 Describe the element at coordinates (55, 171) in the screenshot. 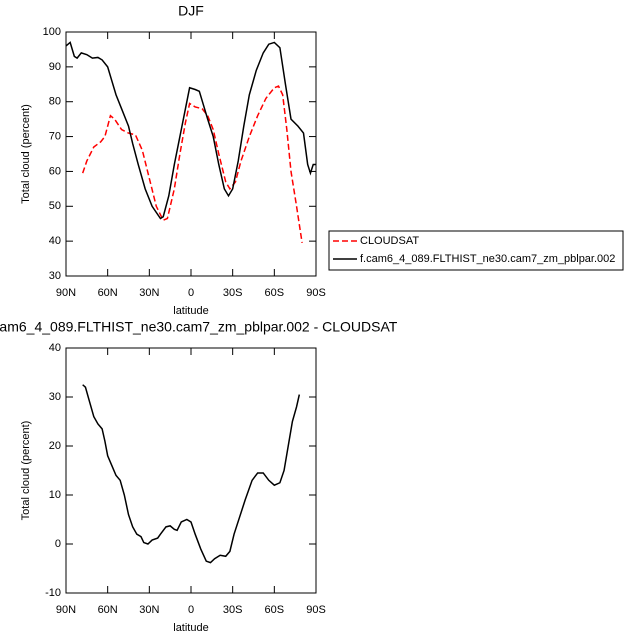

I see `y-tick-label: 60` at that location.